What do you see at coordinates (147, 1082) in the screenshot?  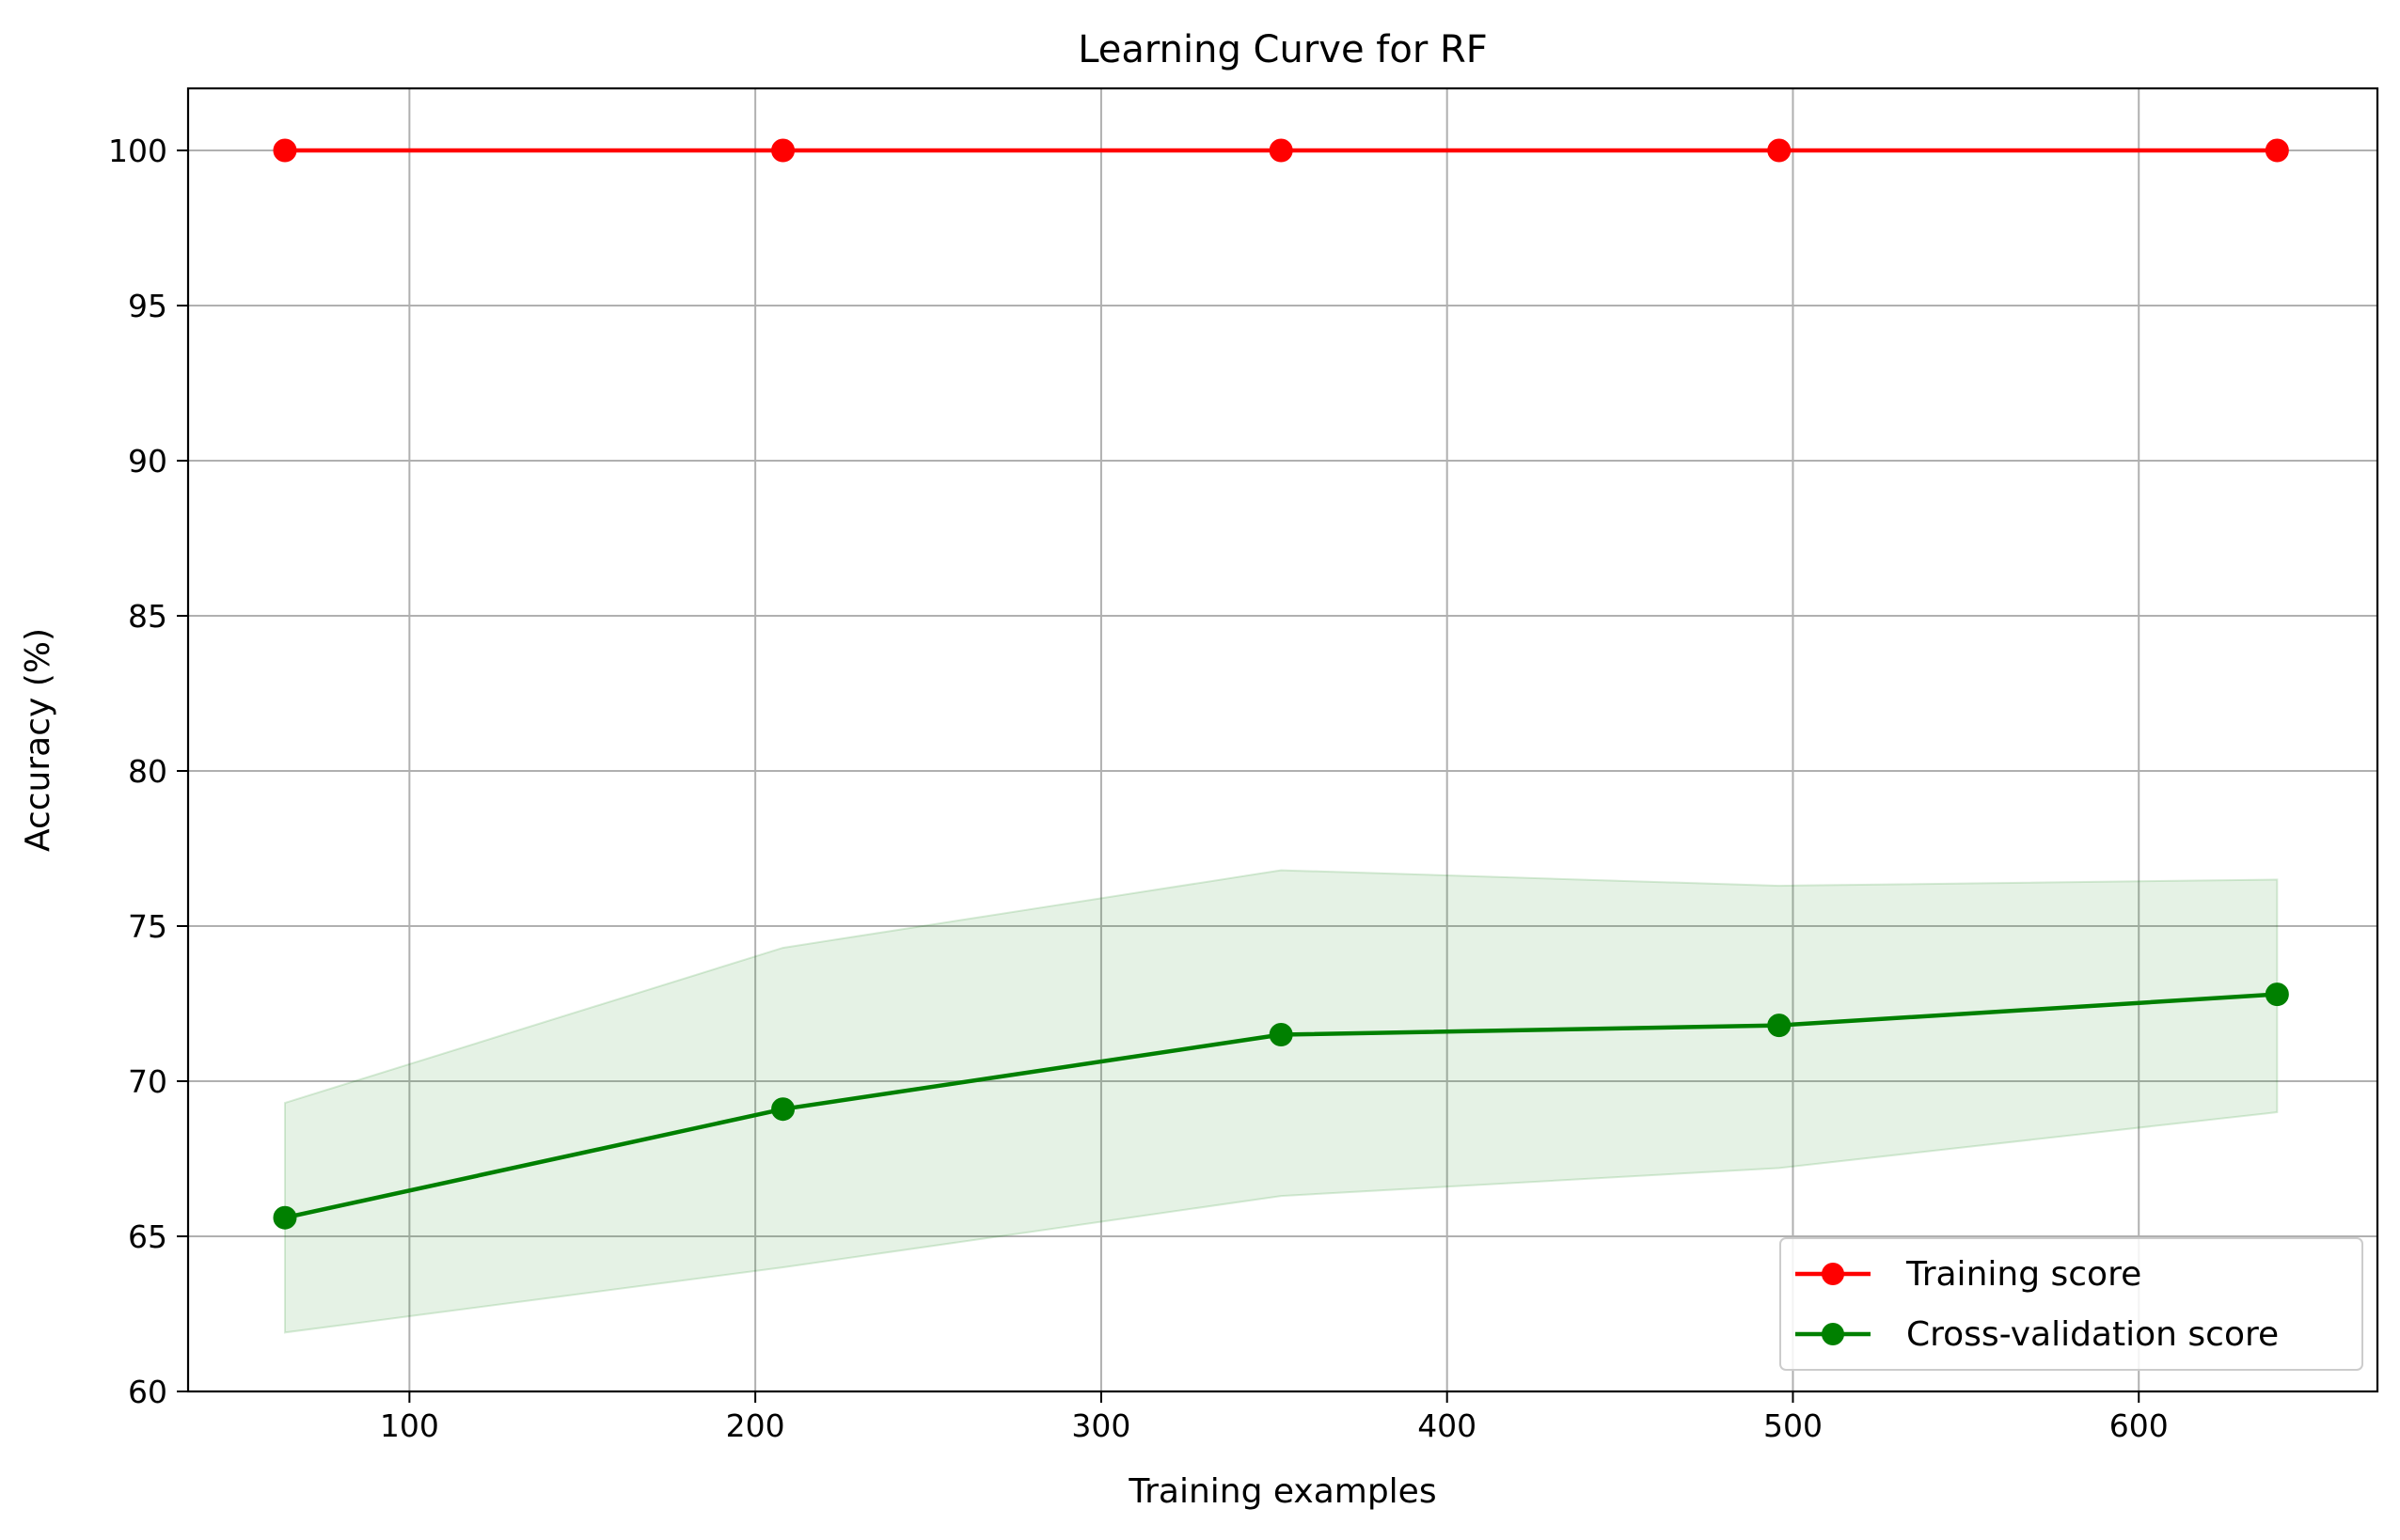 I see `y-tick-label: 70` at bounding box center [147, 1082].